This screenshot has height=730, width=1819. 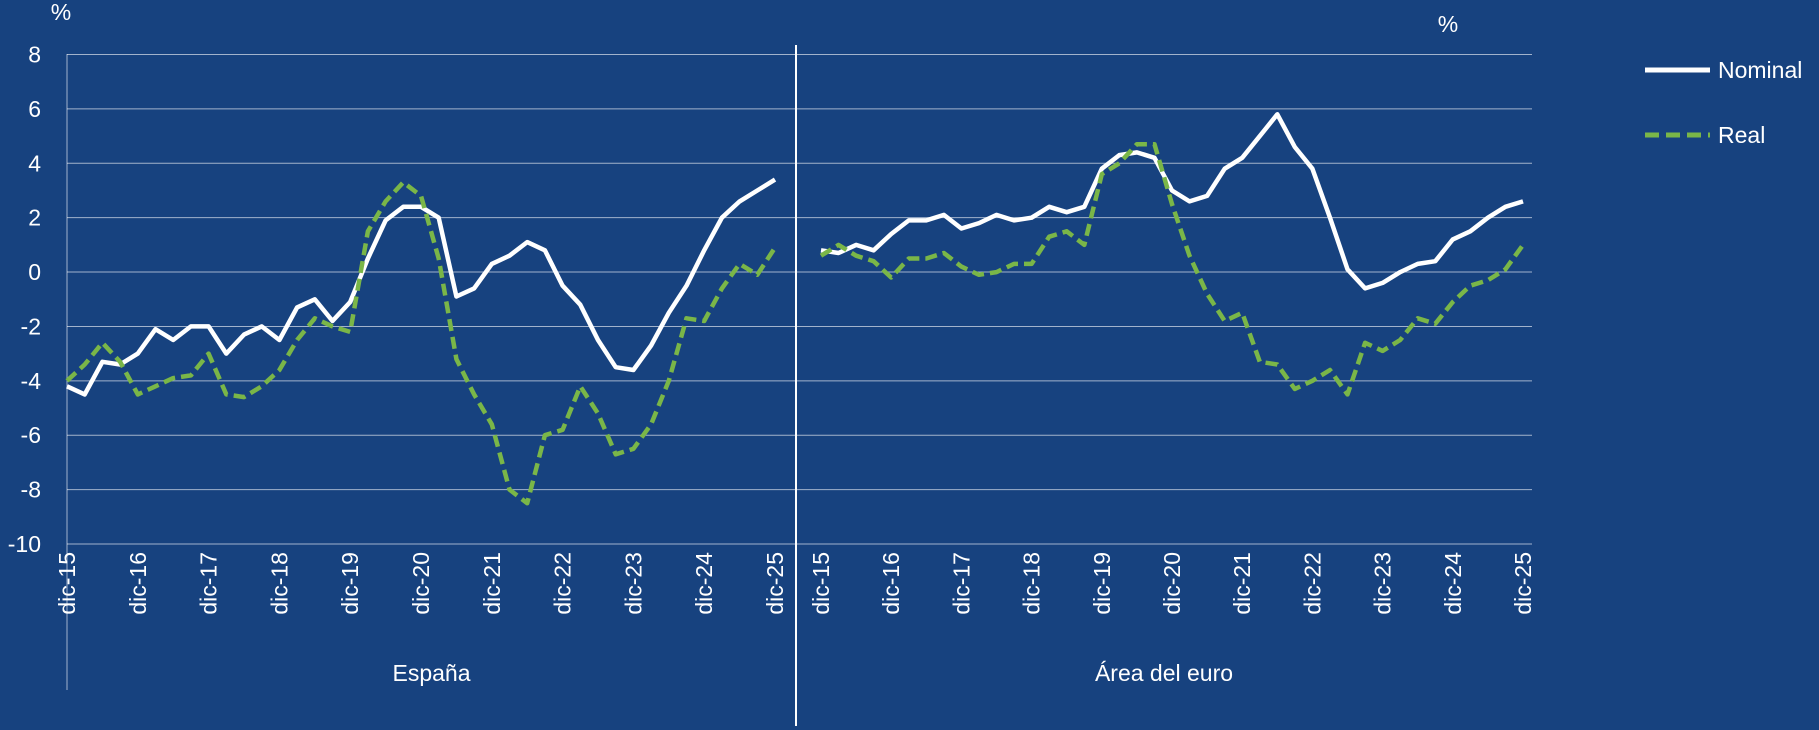 What do you see at coordinates (34, 163) in the screenshot?
I see `y-tick-label: 4` at bounding box center [34, 163].